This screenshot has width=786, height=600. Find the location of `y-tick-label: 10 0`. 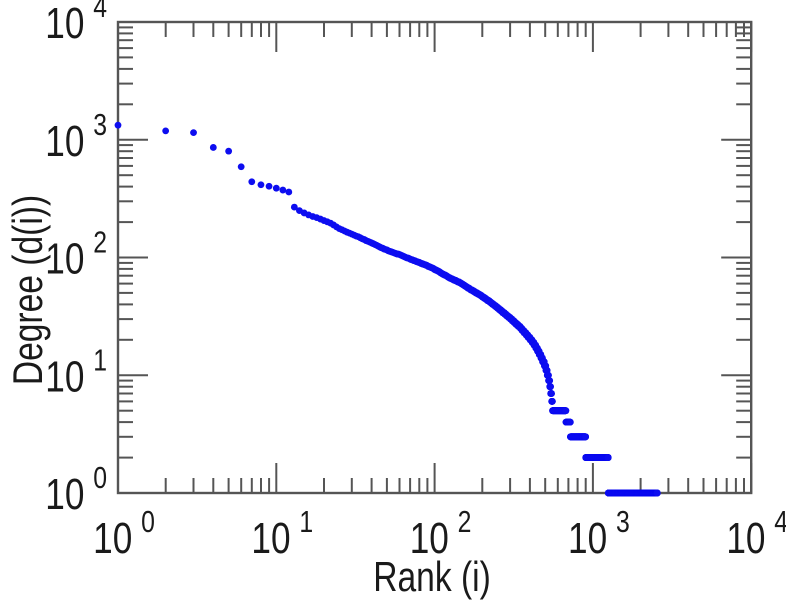

y-tick-label: 10 0 is located at coordinates (76, 489).